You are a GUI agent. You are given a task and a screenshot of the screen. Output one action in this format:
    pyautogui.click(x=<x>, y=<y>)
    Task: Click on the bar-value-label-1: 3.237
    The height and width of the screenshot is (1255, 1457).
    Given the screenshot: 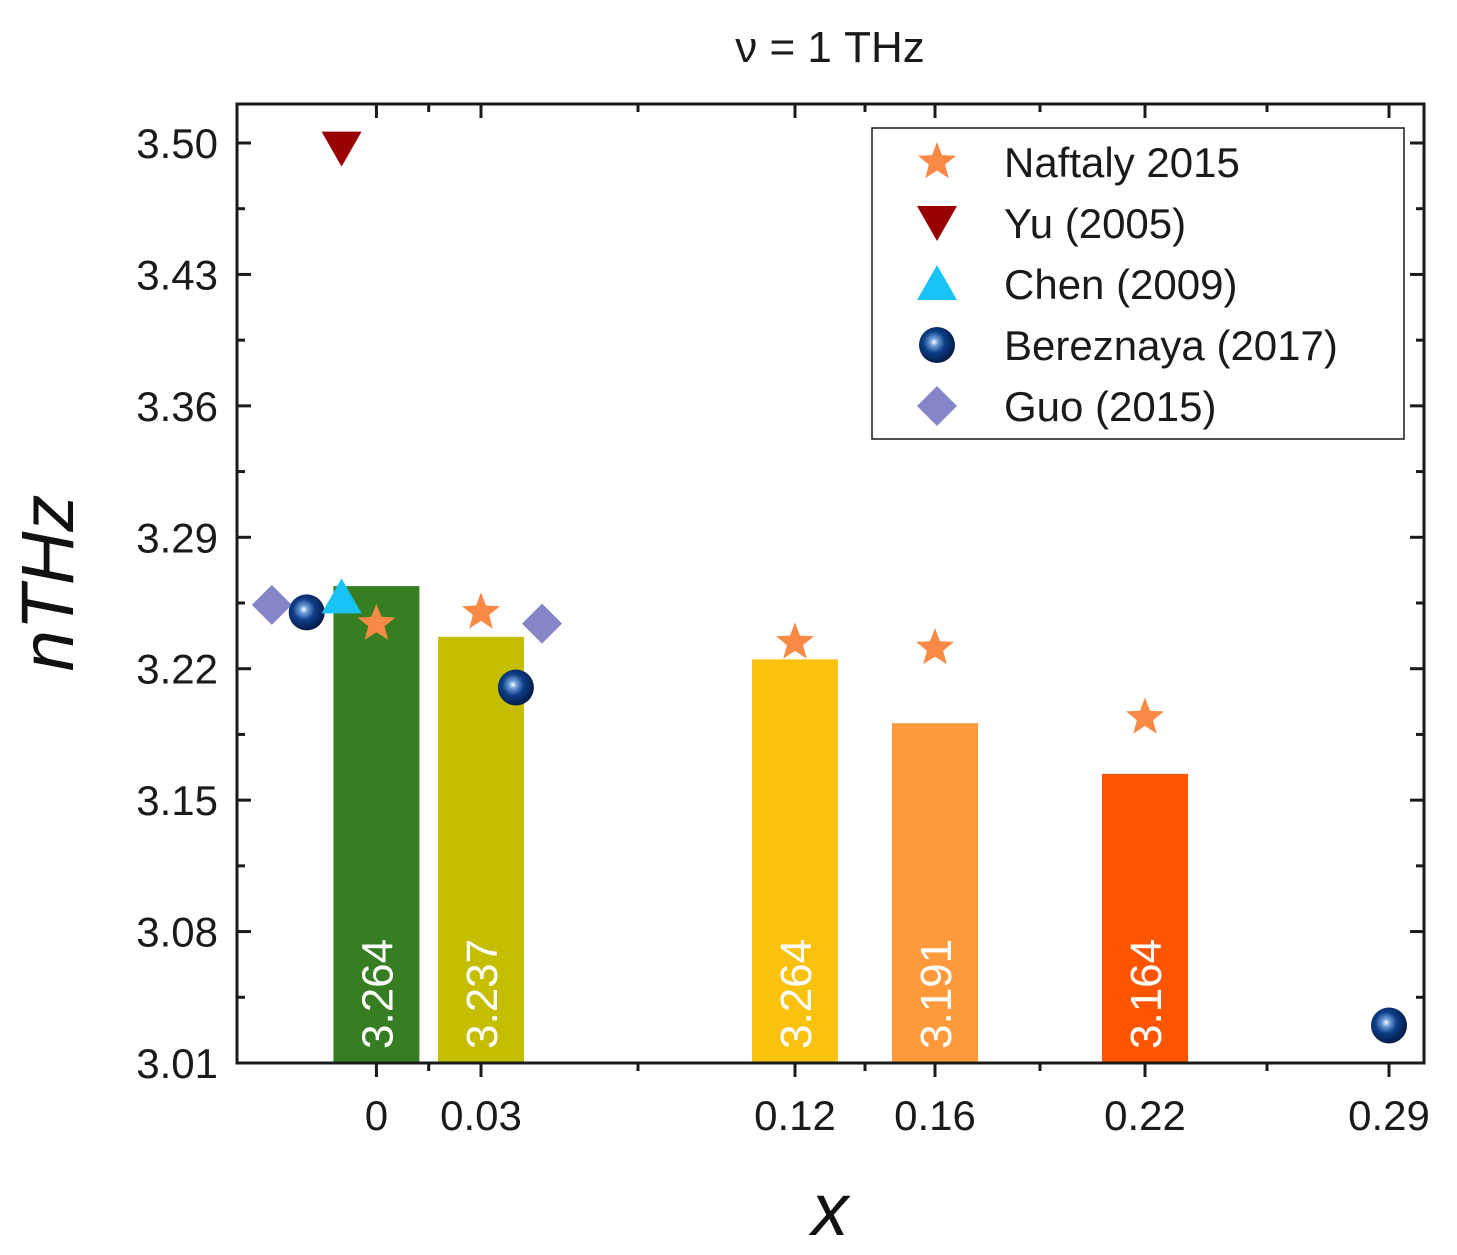 What is the action you would take?
    pyautogui.click(x=482, y=994)
    